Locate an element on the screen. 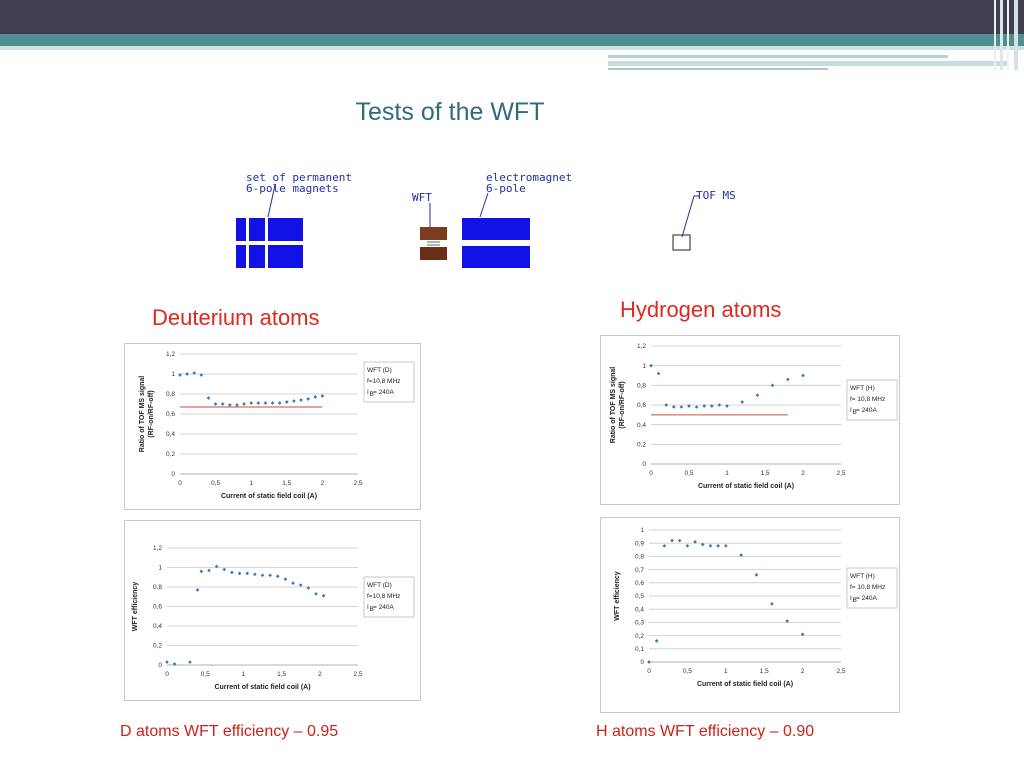 The height and width of the screenshot is (768, 1024). legend-line-1: WFT (H) is located at coordinates (862, 388).